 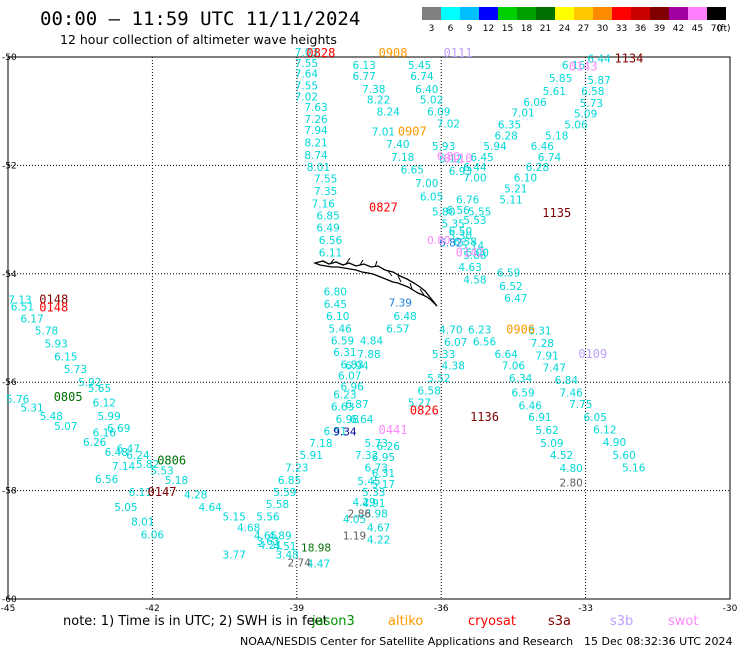 What do you see at coordinates (344, 353) in the screenshot?
I see `wave-height-value: 6.31` at bounding box center [344, 353].